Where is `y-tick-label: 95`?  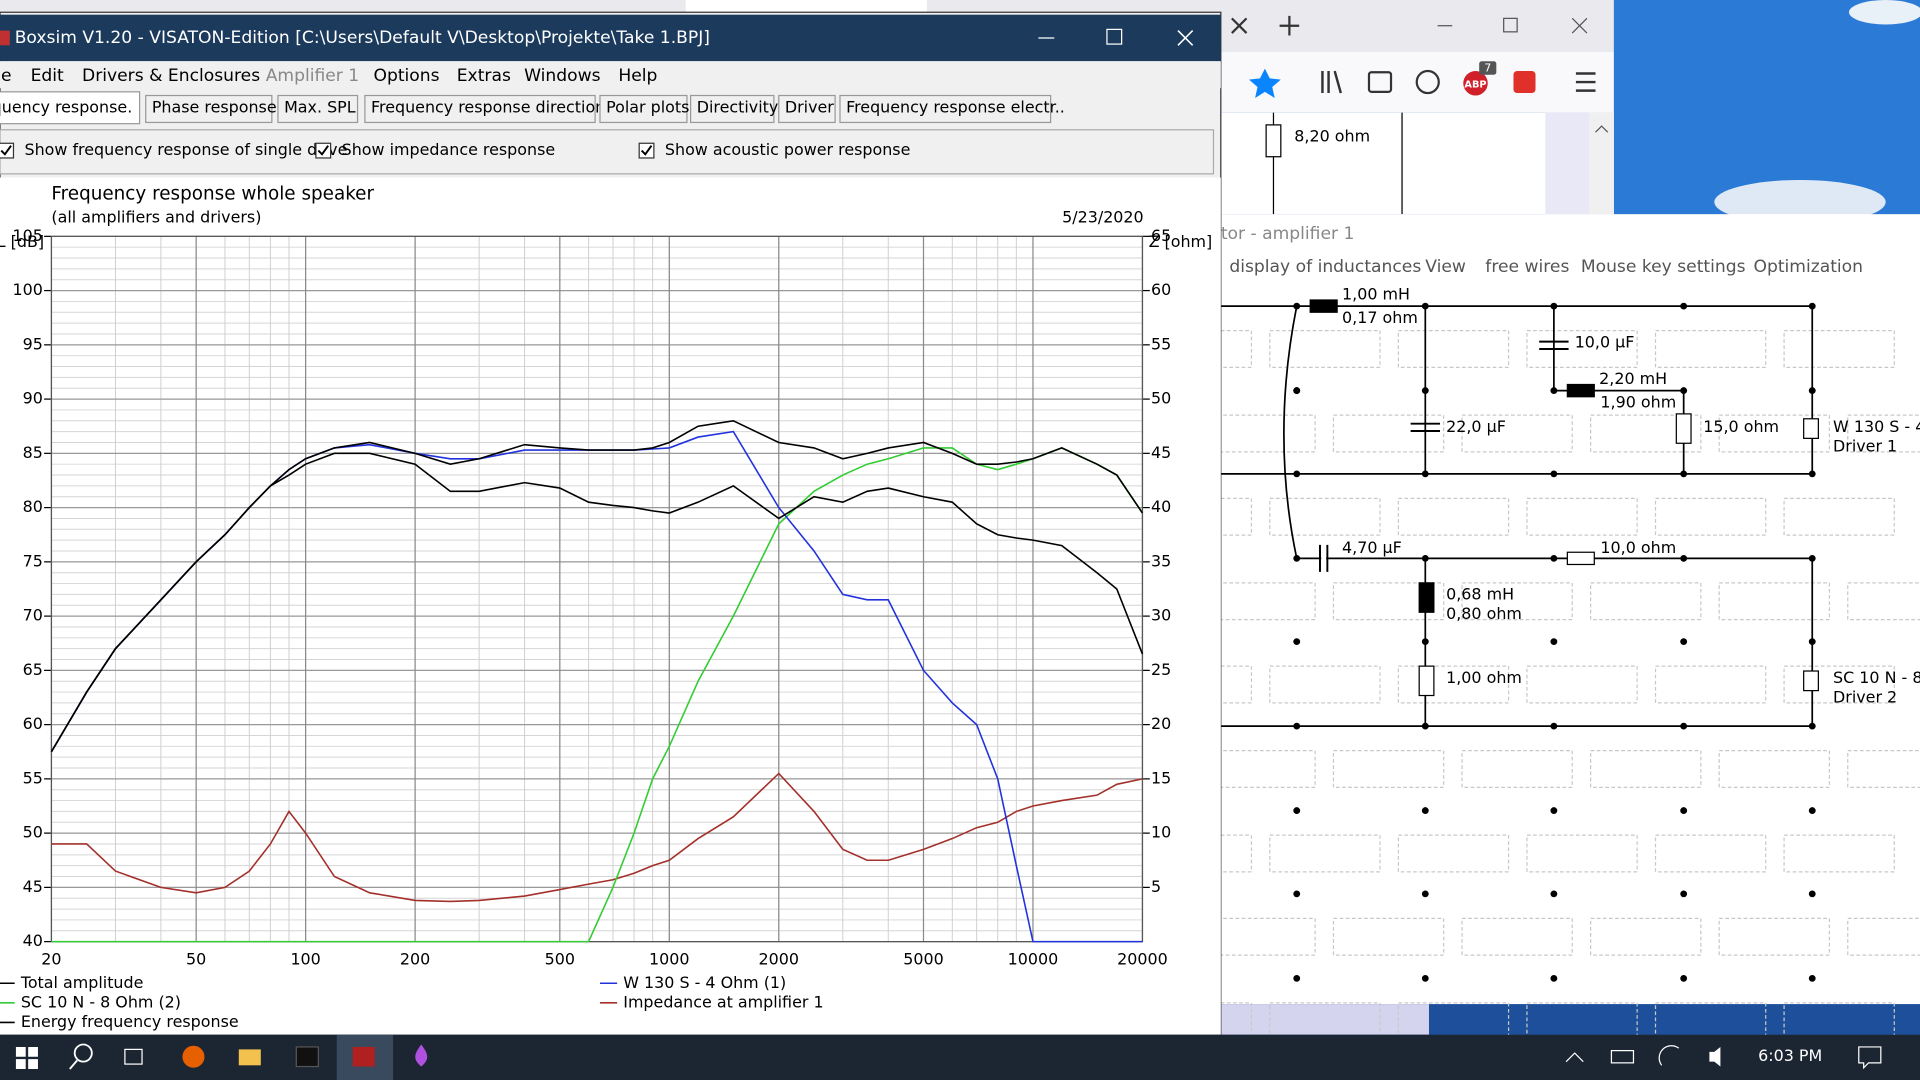
y-tick-label: 95 is located at coordinates (33, 343).